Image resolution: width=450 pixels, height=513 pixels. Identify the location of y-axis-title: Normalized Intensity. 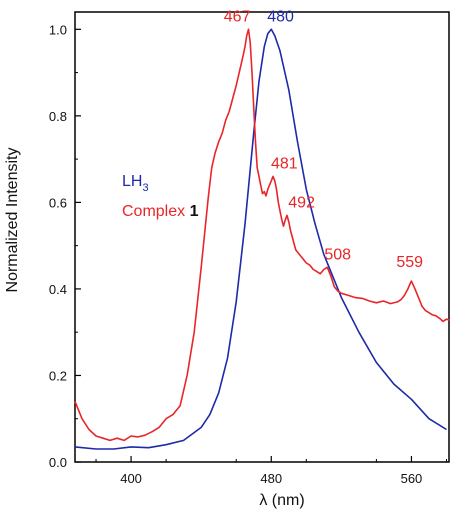
(12, 220).